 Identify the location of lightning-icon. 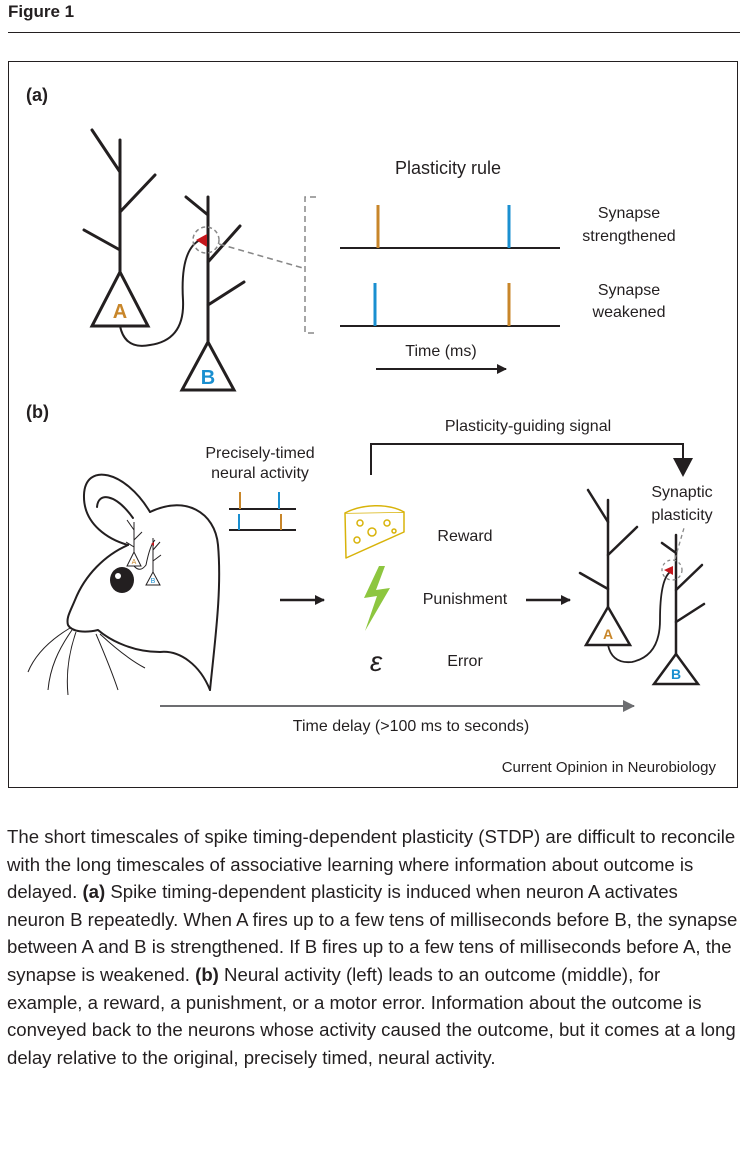
(377, 598).